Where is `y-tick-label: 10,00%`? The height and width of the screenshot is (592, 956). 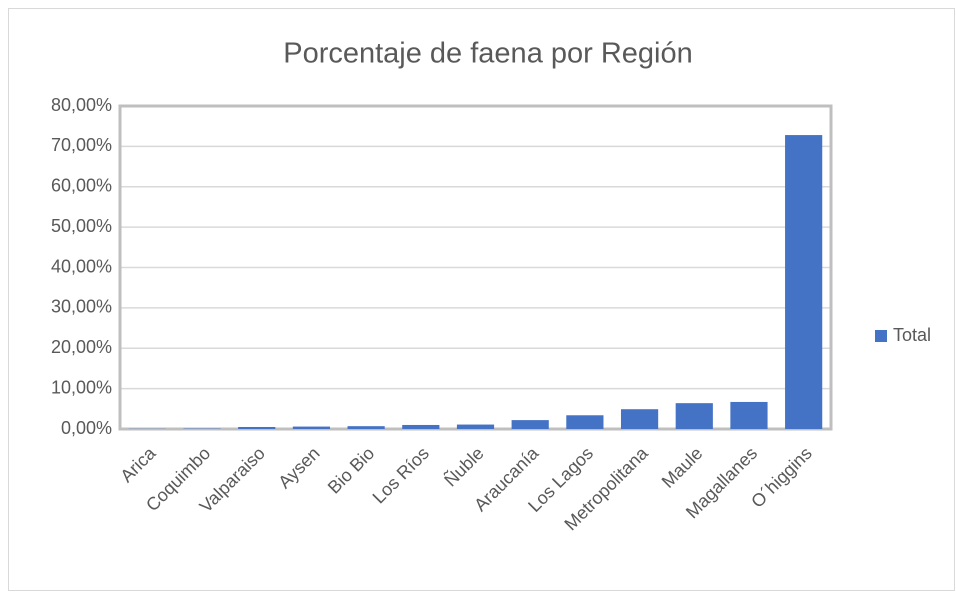
y-tick-label: 10,00% is located at coordinates (81, 387).